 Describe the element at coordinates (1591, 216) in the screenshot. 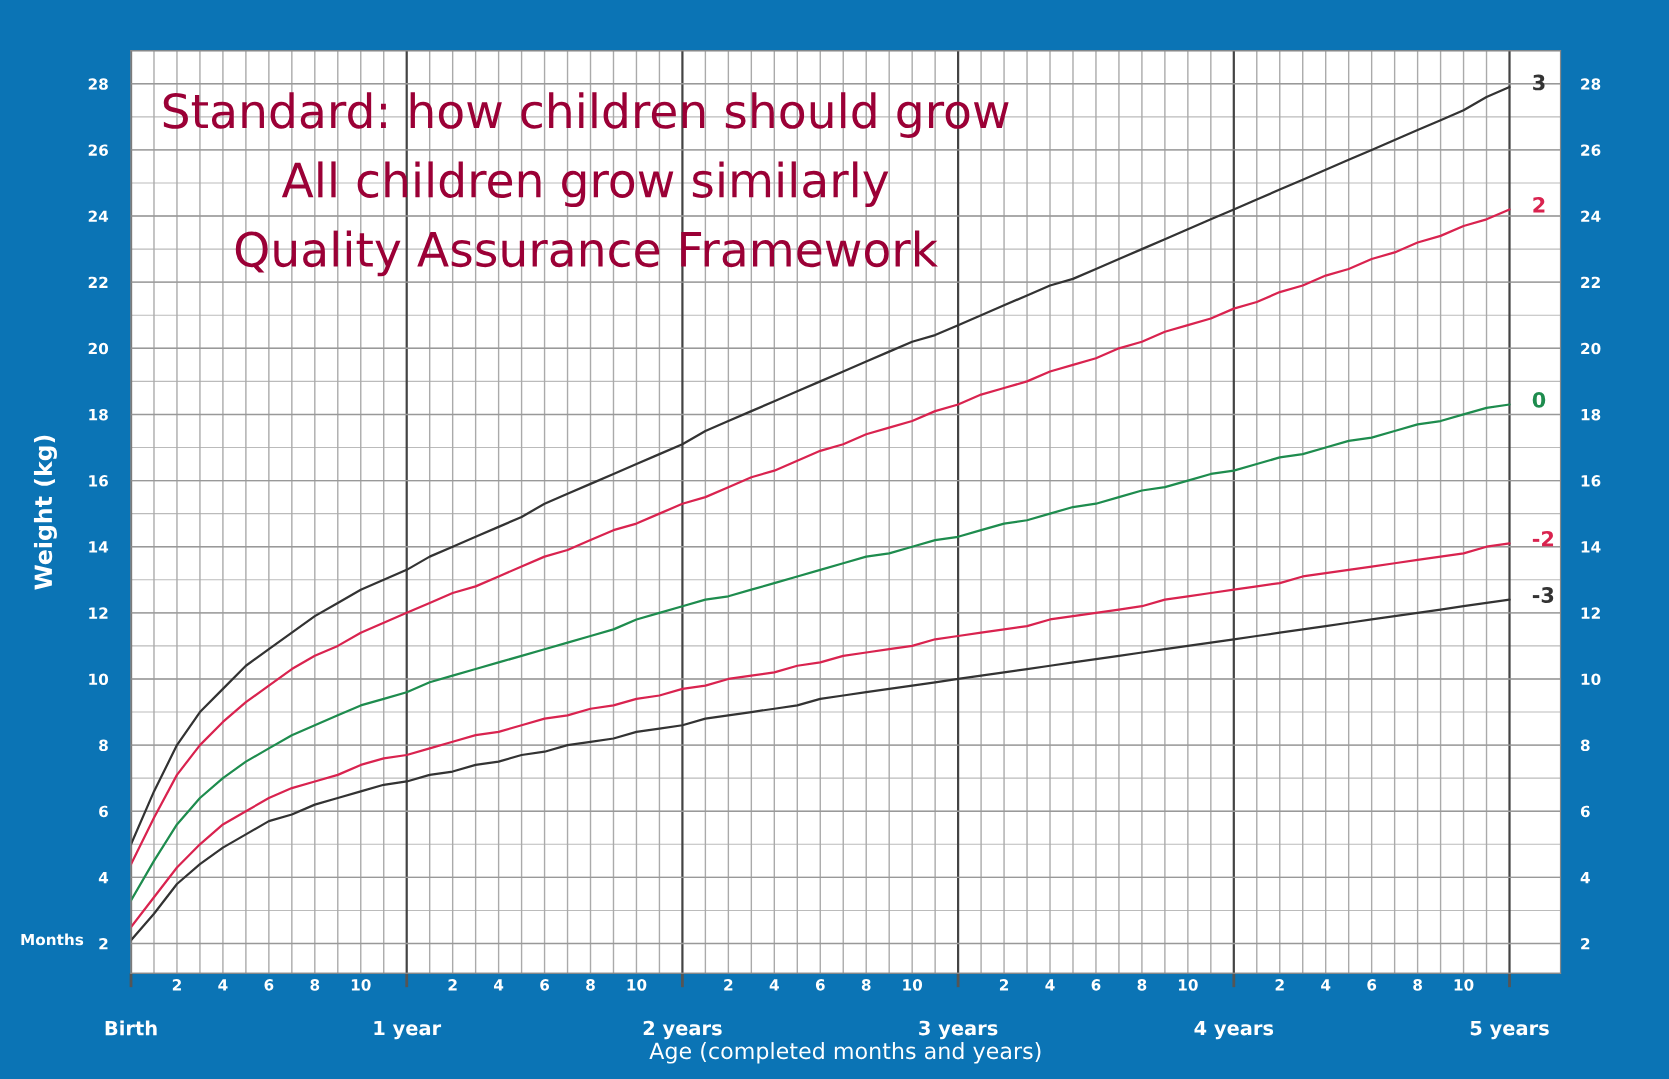

I see `y2-tick-label: 24` at that location.